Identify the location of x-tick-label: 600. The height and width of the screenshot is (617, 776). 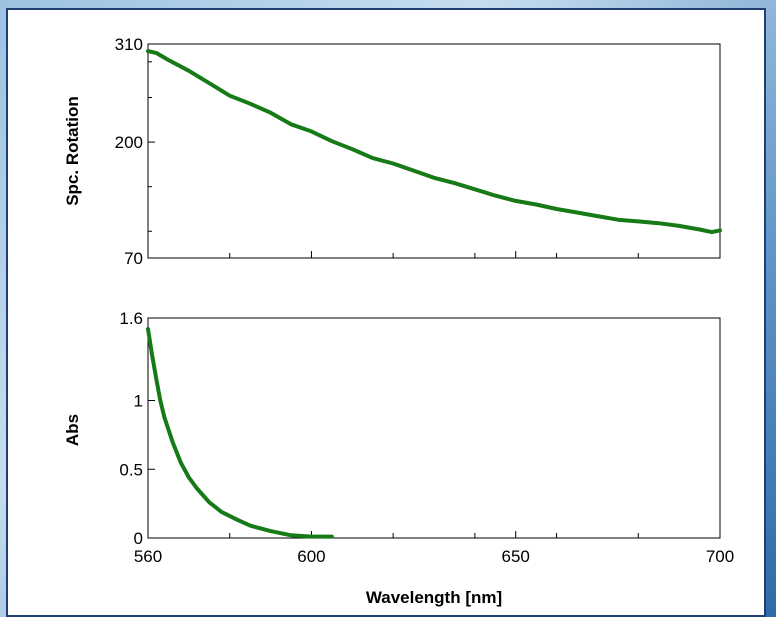
(311, 556).